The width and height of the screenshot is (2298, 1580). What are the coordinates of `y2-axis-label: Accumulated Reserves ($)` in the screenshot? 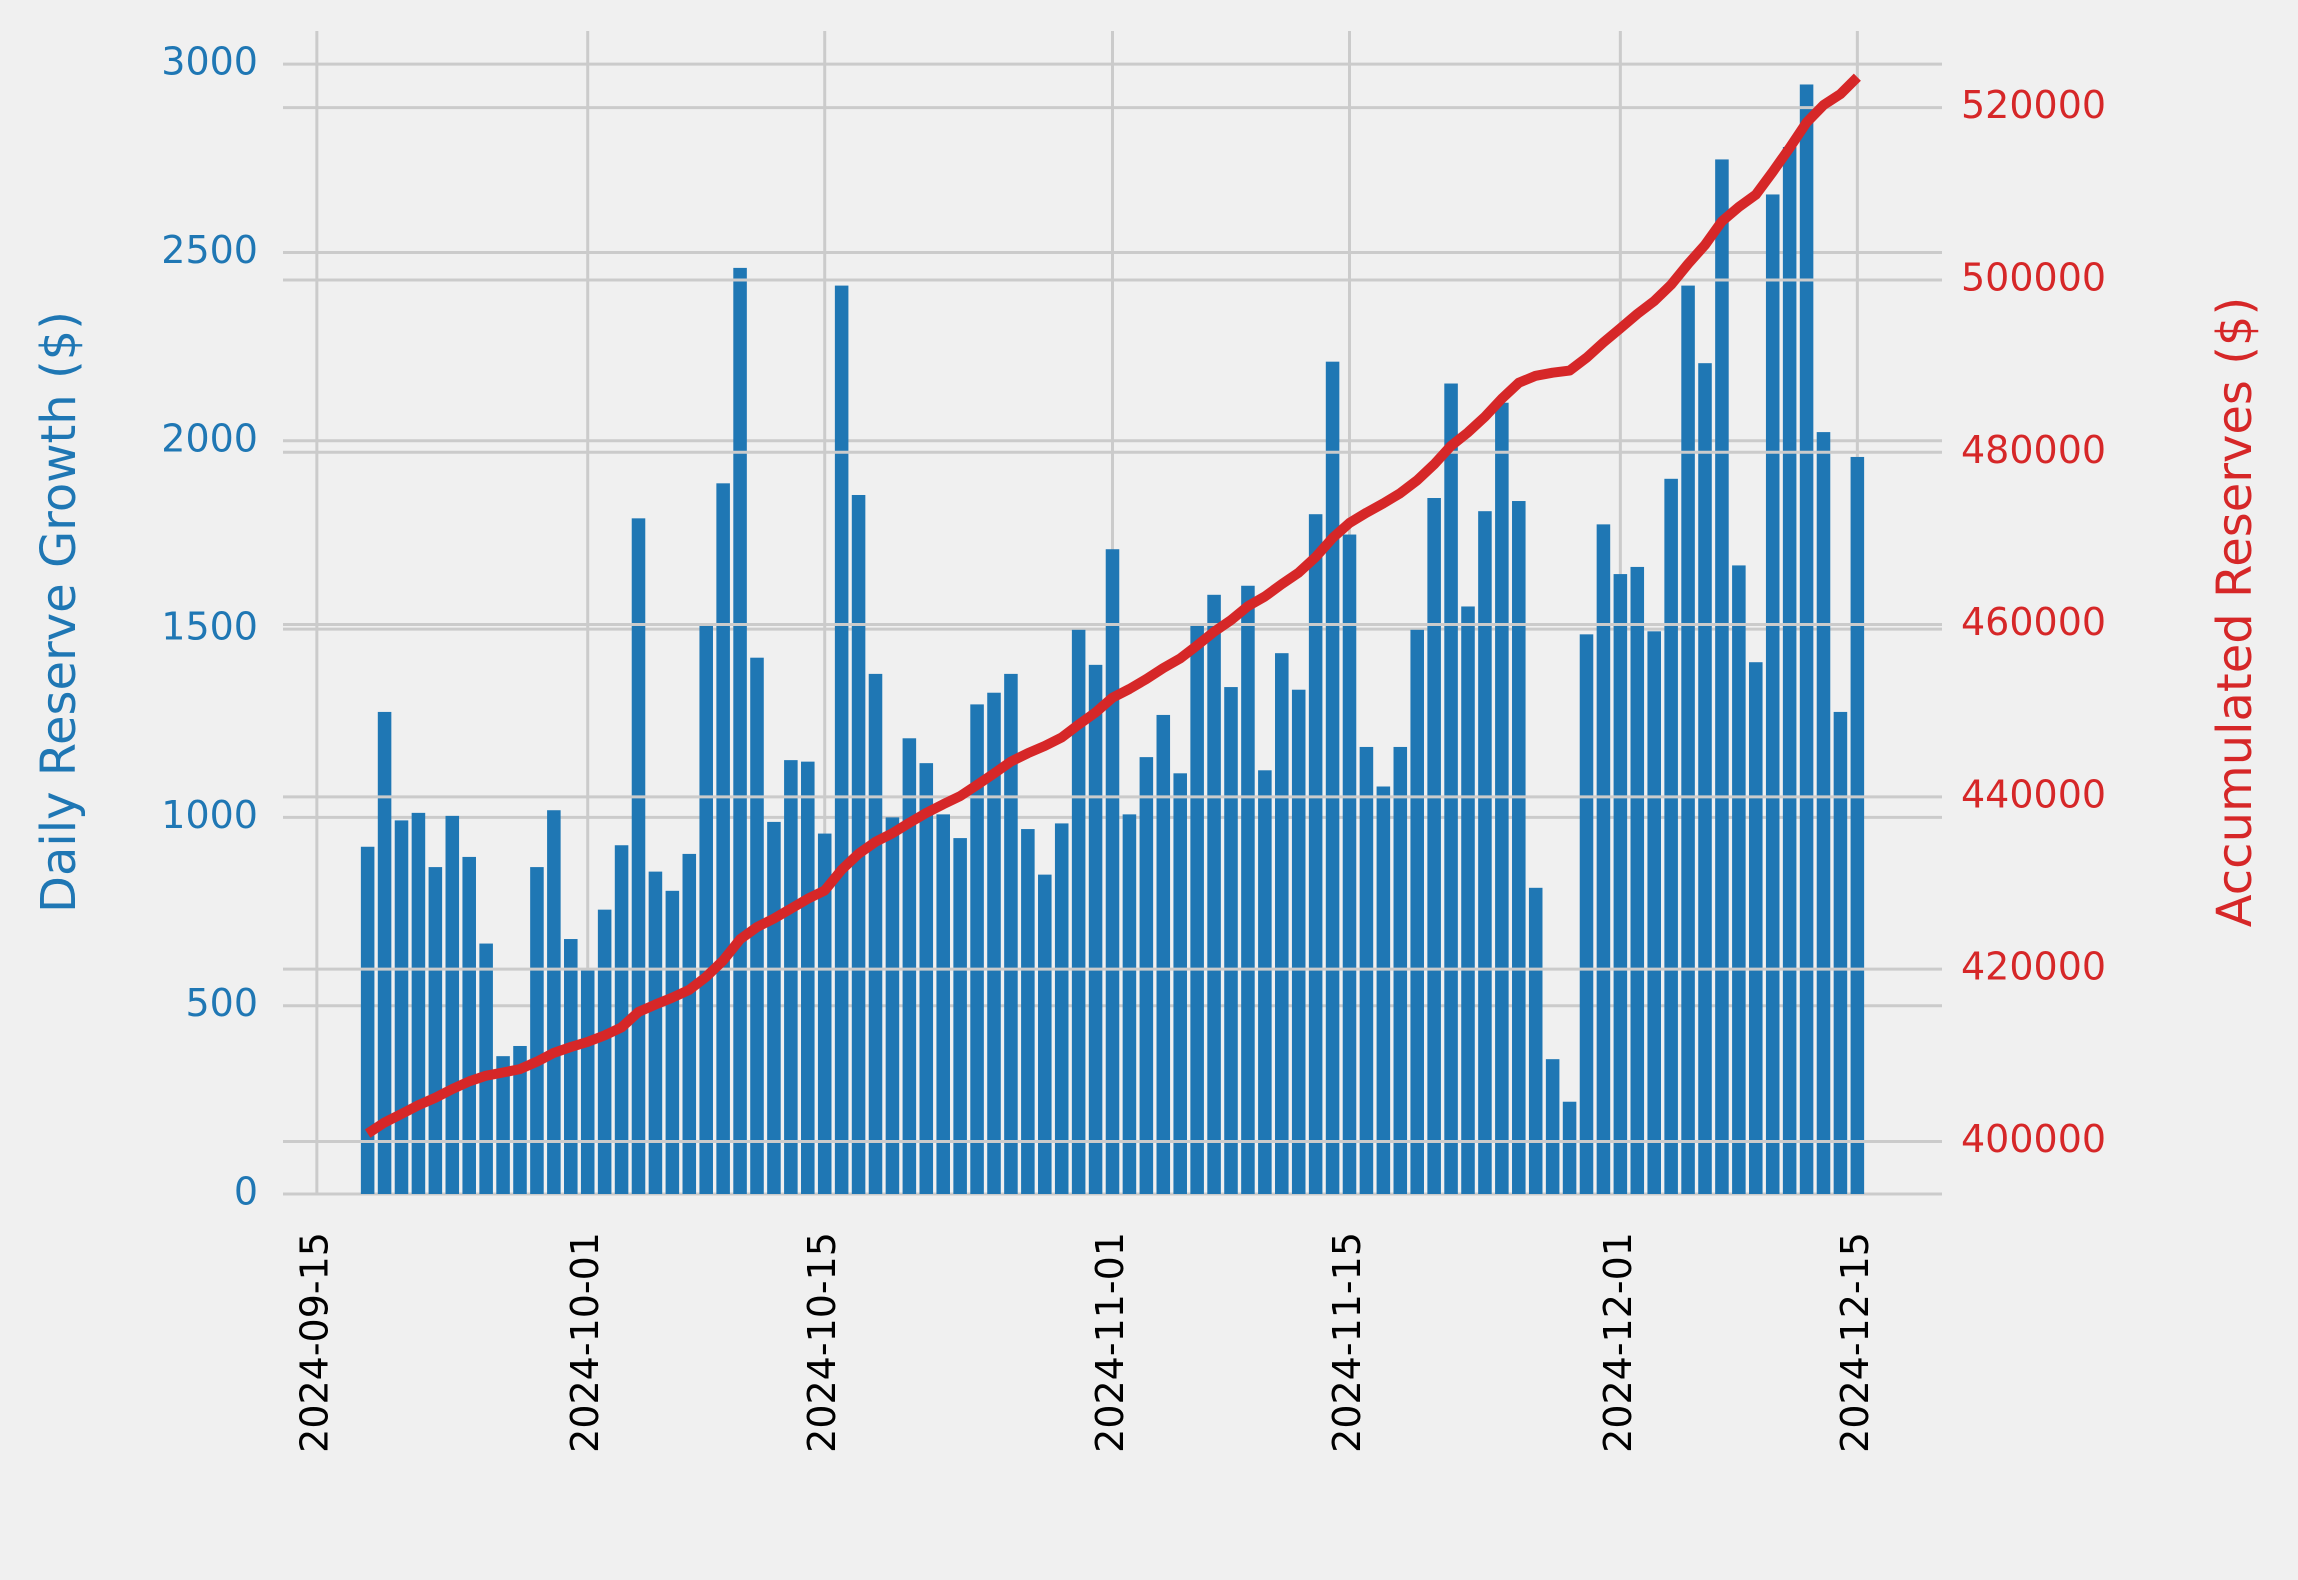 It's located at (2235, 612).